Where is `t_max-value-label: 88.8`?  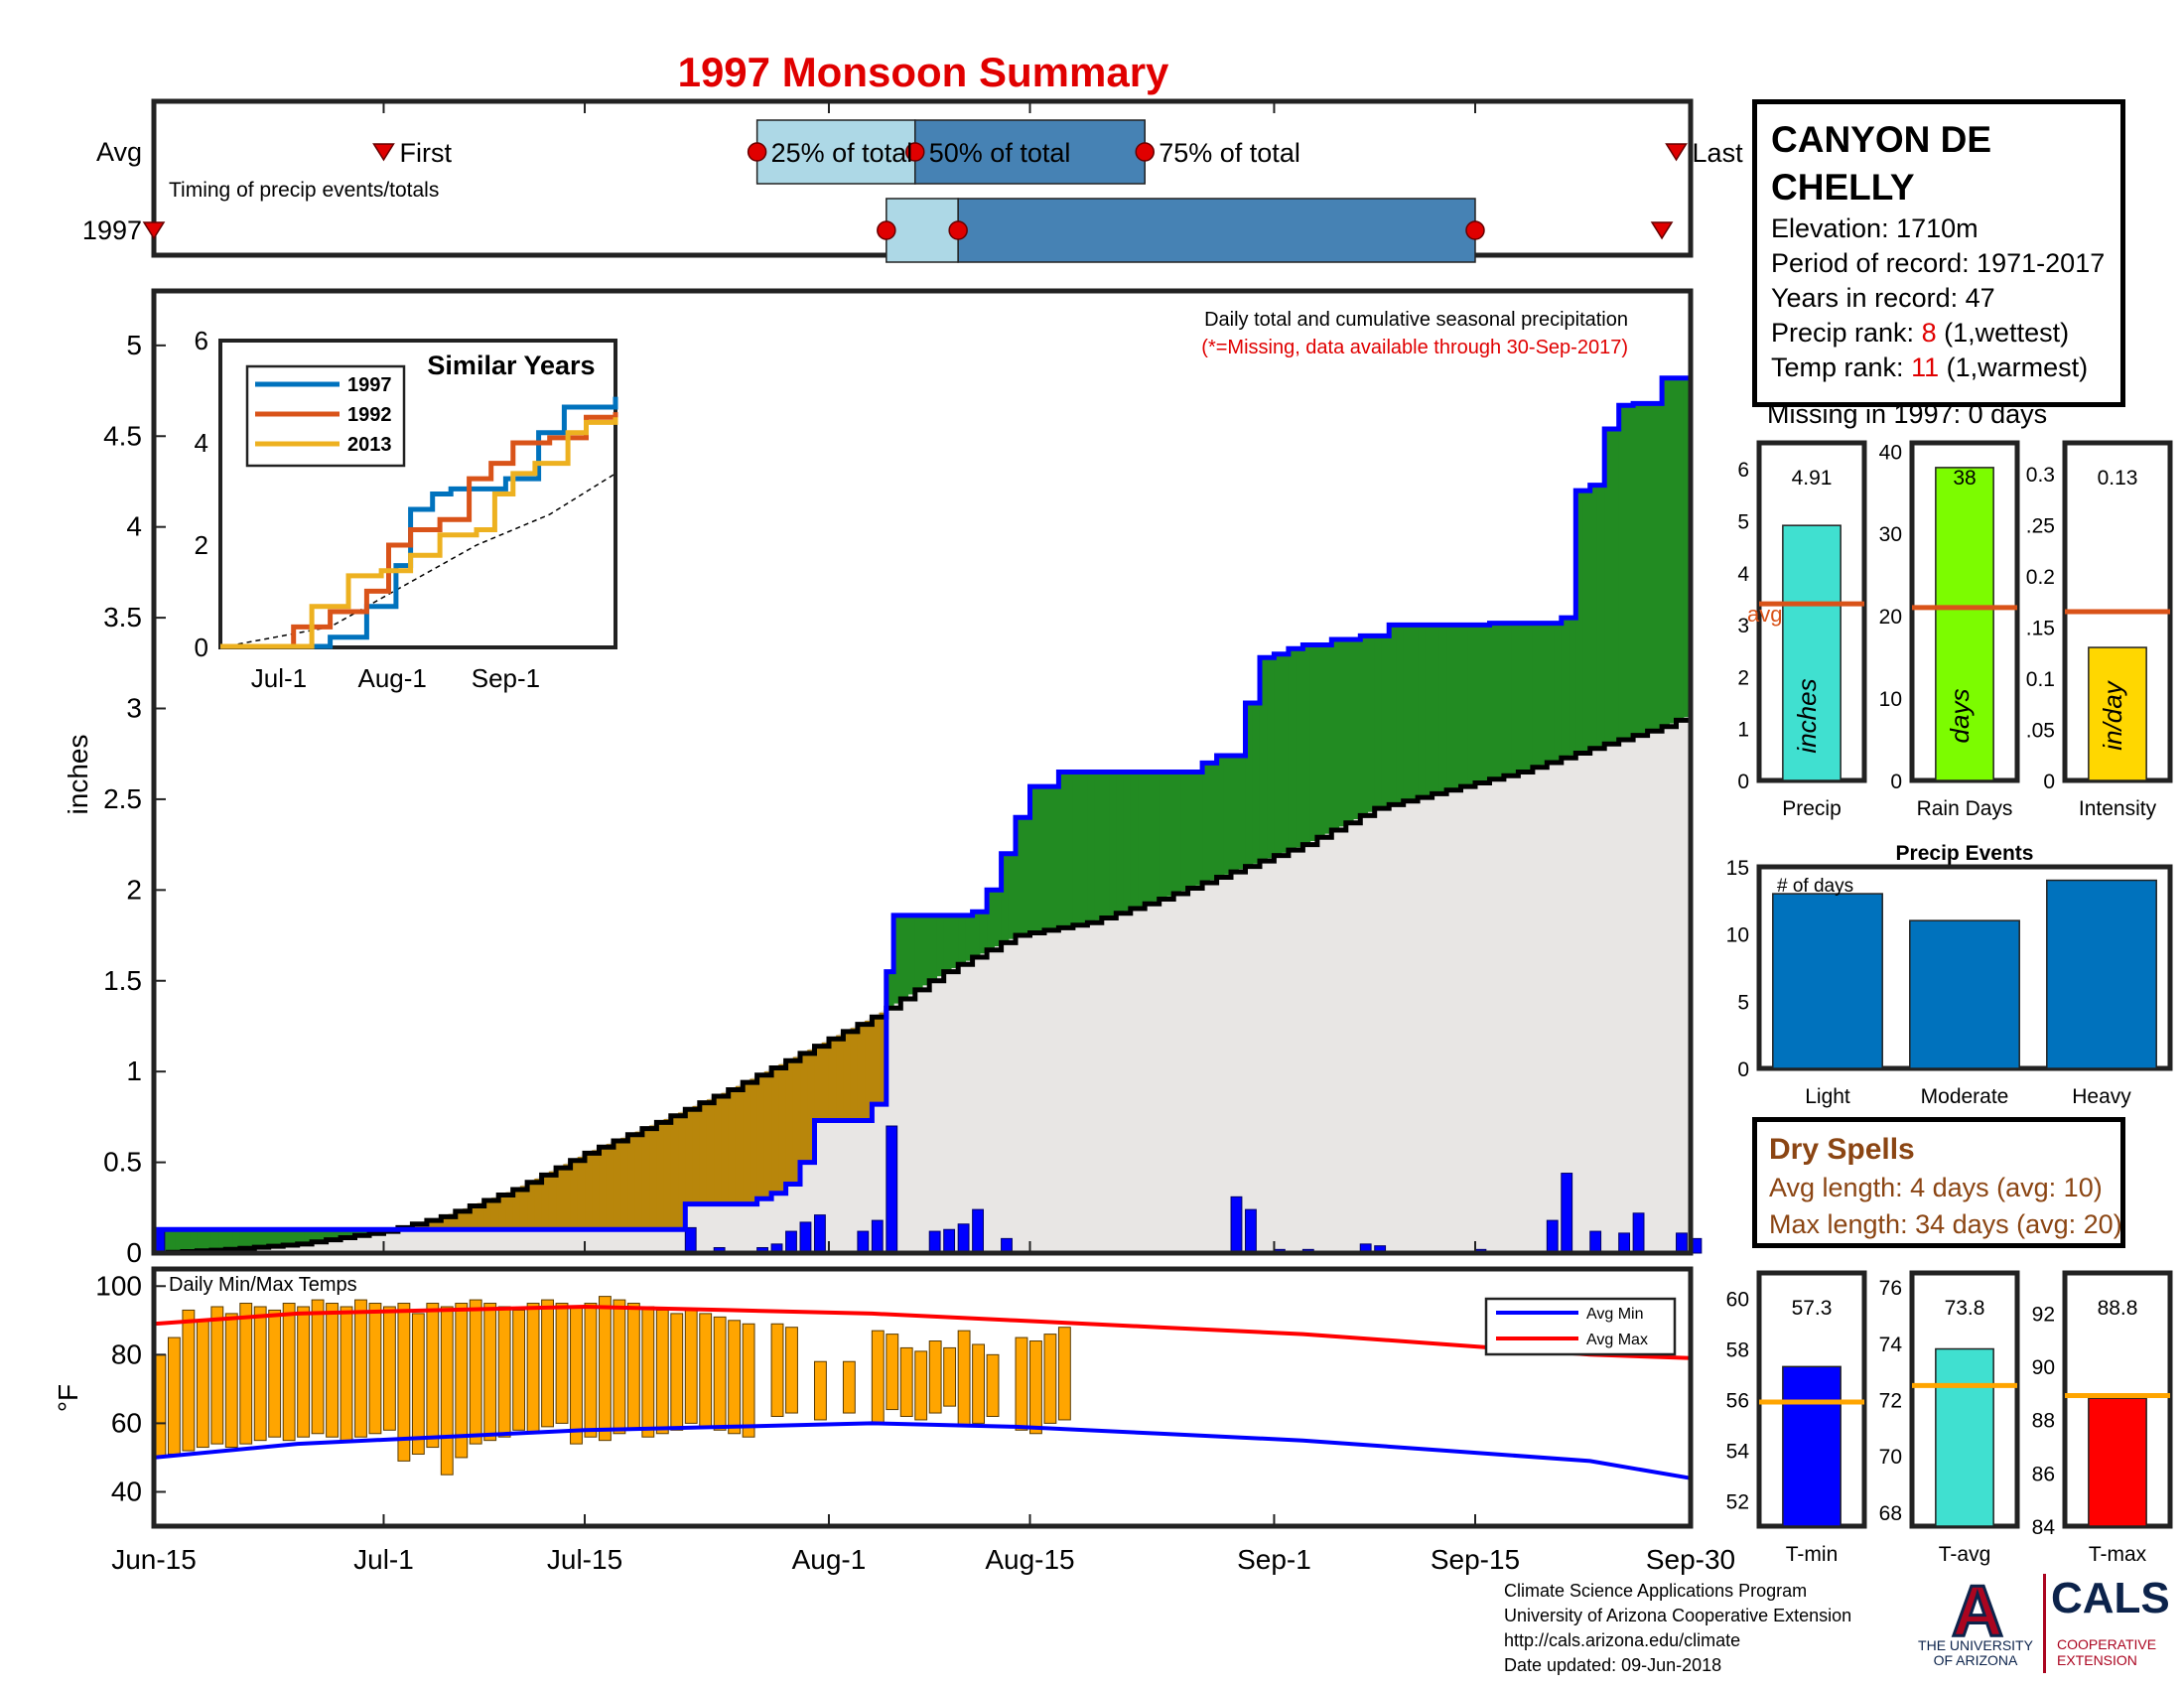
t_max-value-label: 88.8 is located at coordinates (2118, 1308).